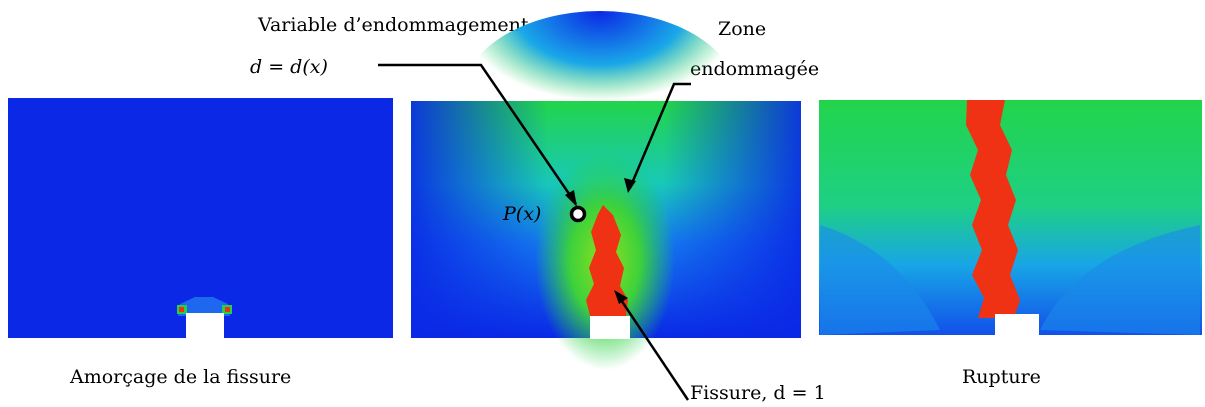 Image resolution: width=1205 pixels, height=407 pixels. Describe the element at coordinates (396, 25) in the screenshot. I see `damage-variable-label: Variable d’endommagement,` at that location.